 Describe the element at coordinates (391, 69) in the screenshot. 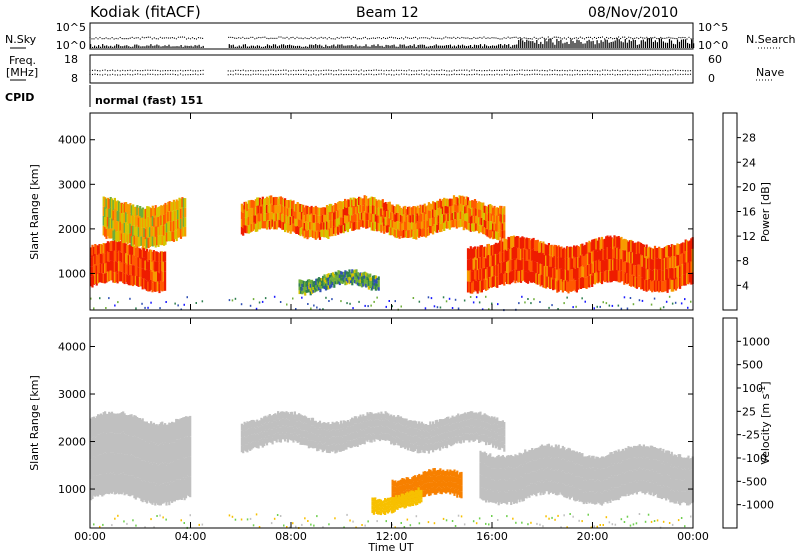

I see `freq-strip-frame` at that location.